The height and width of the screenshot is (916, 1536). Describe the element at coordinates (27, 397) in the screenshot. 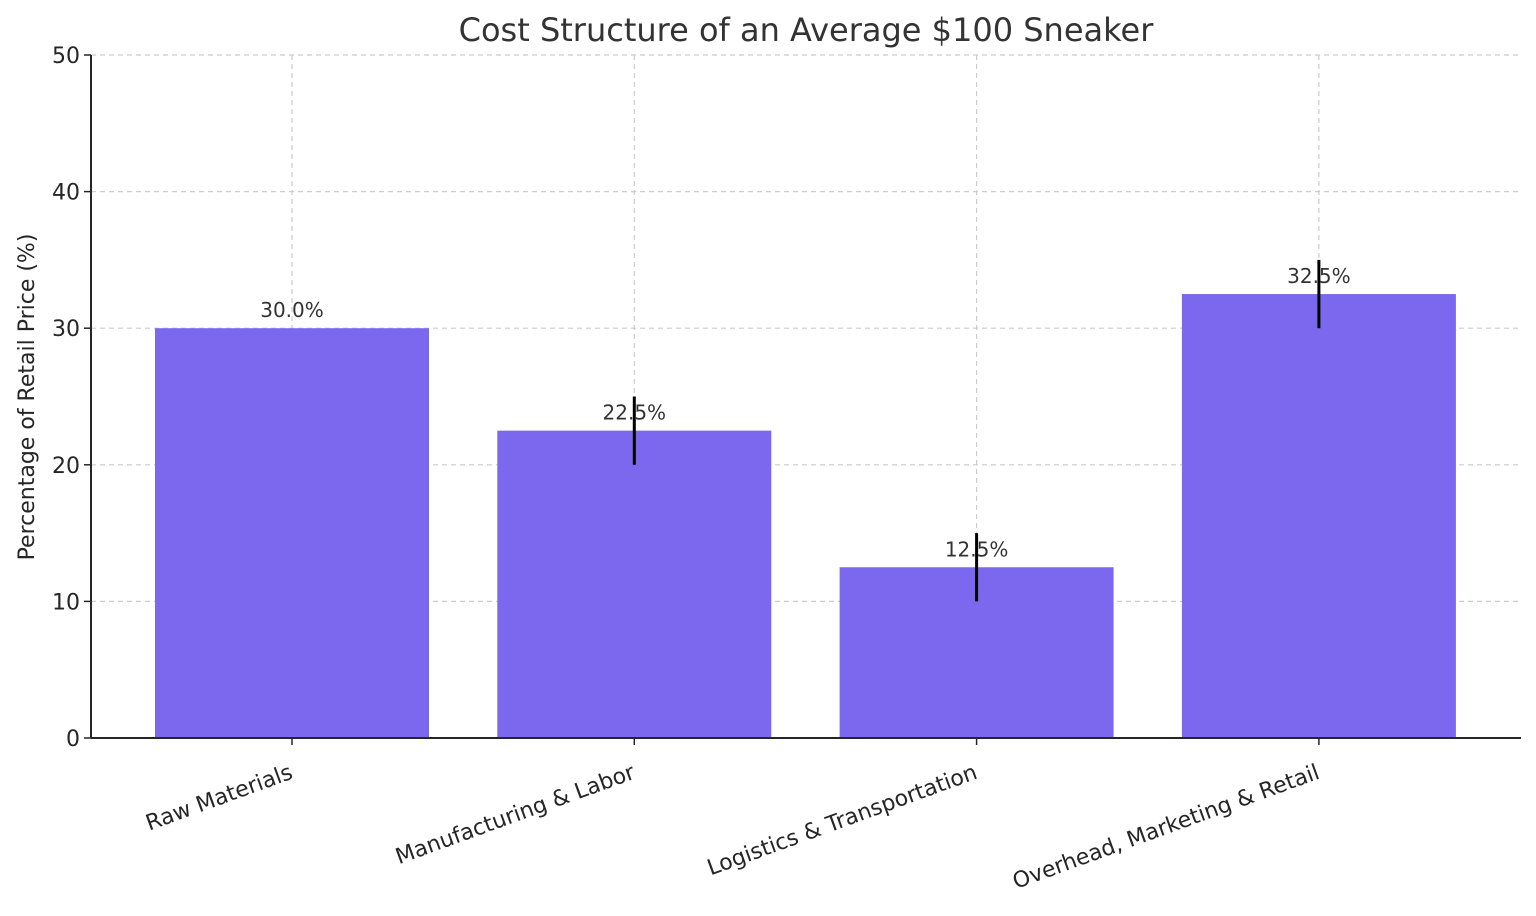

I see `y-axis-label: Percentage of Retail Price (%)` at that location.